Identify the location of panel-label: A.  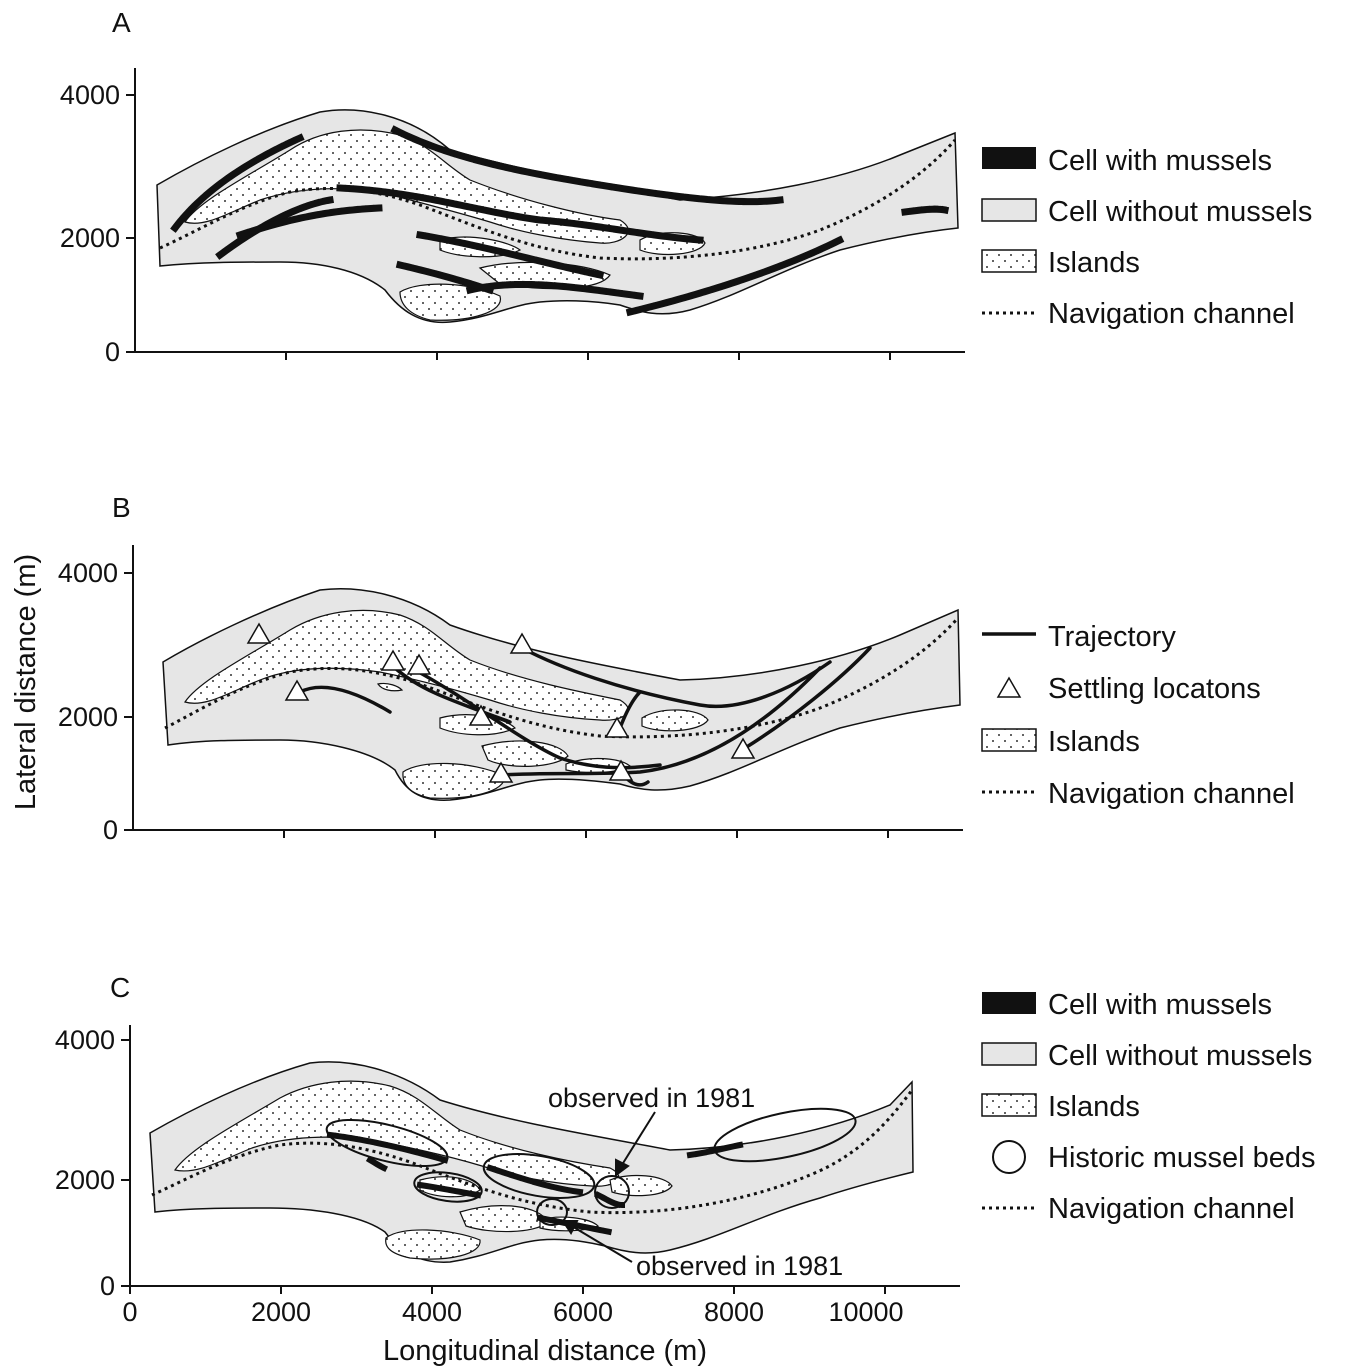
(121, 22).